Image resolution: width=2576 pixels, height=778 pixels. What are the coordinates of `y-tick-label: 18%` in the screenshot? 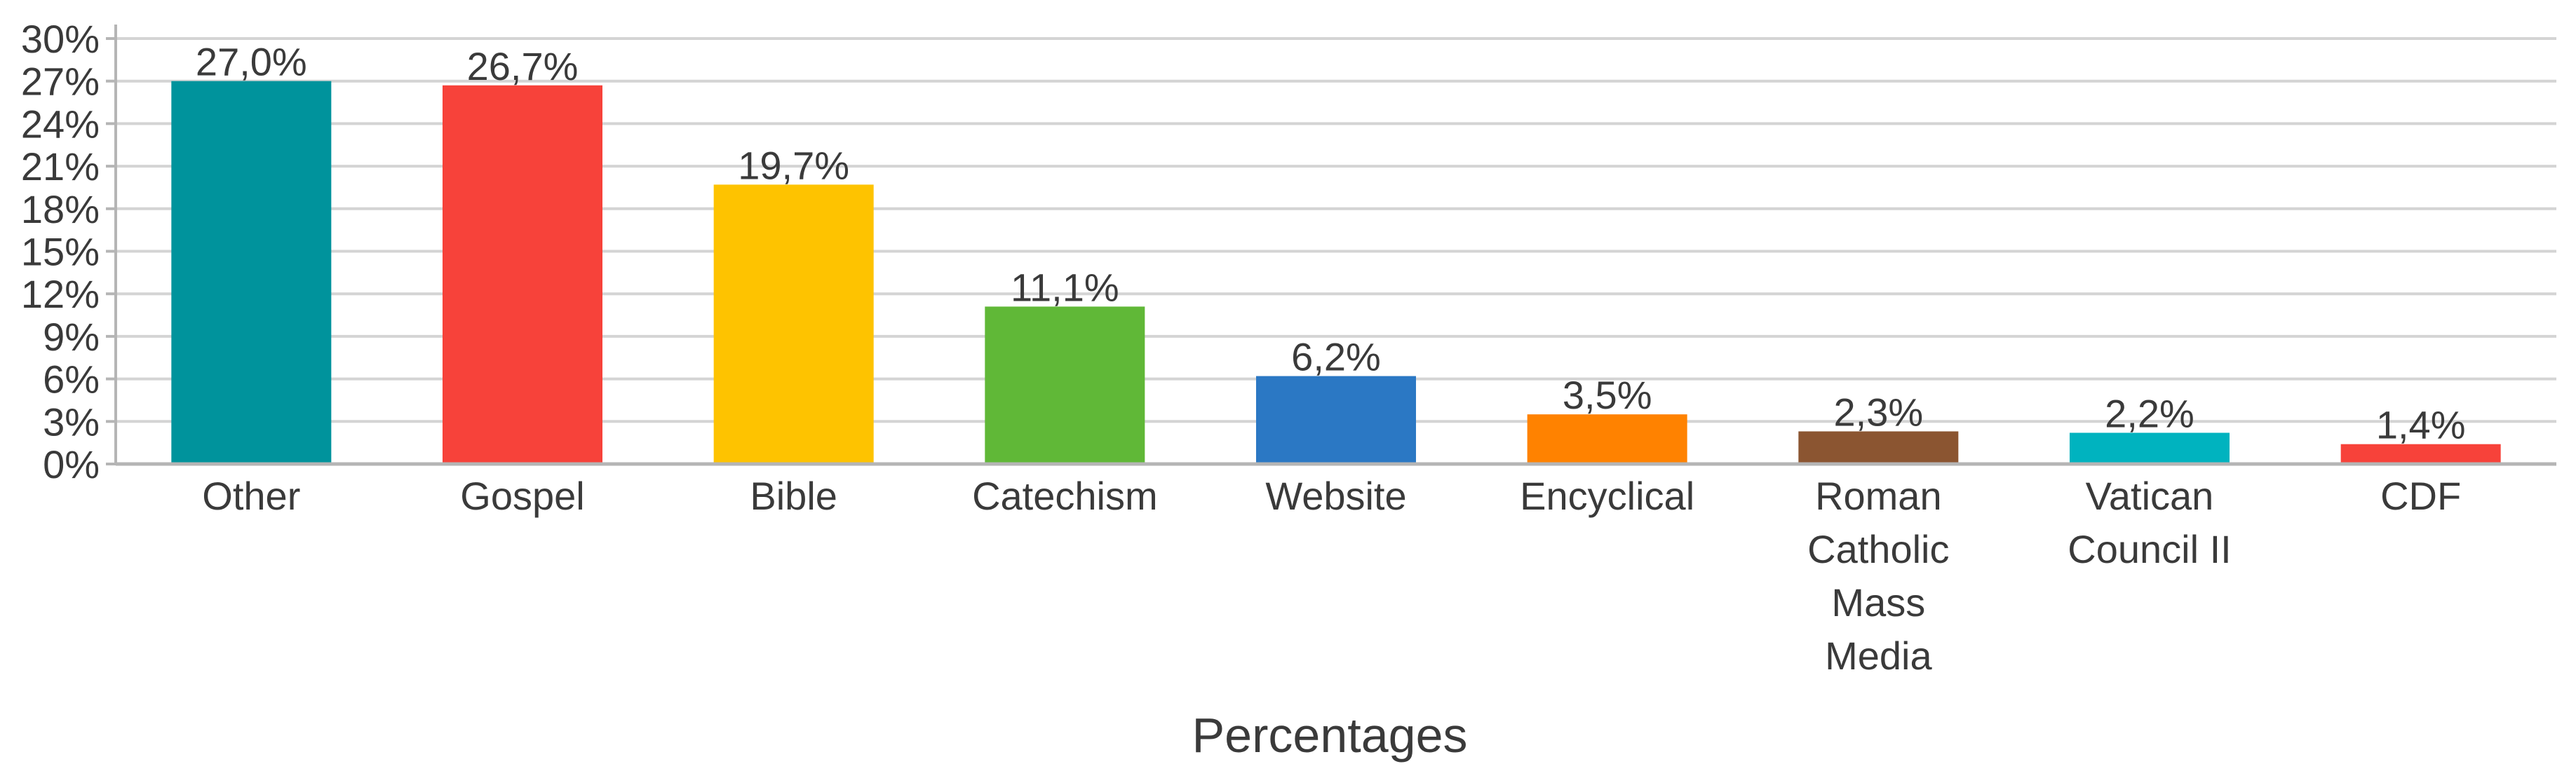 It's located at (60, 209).